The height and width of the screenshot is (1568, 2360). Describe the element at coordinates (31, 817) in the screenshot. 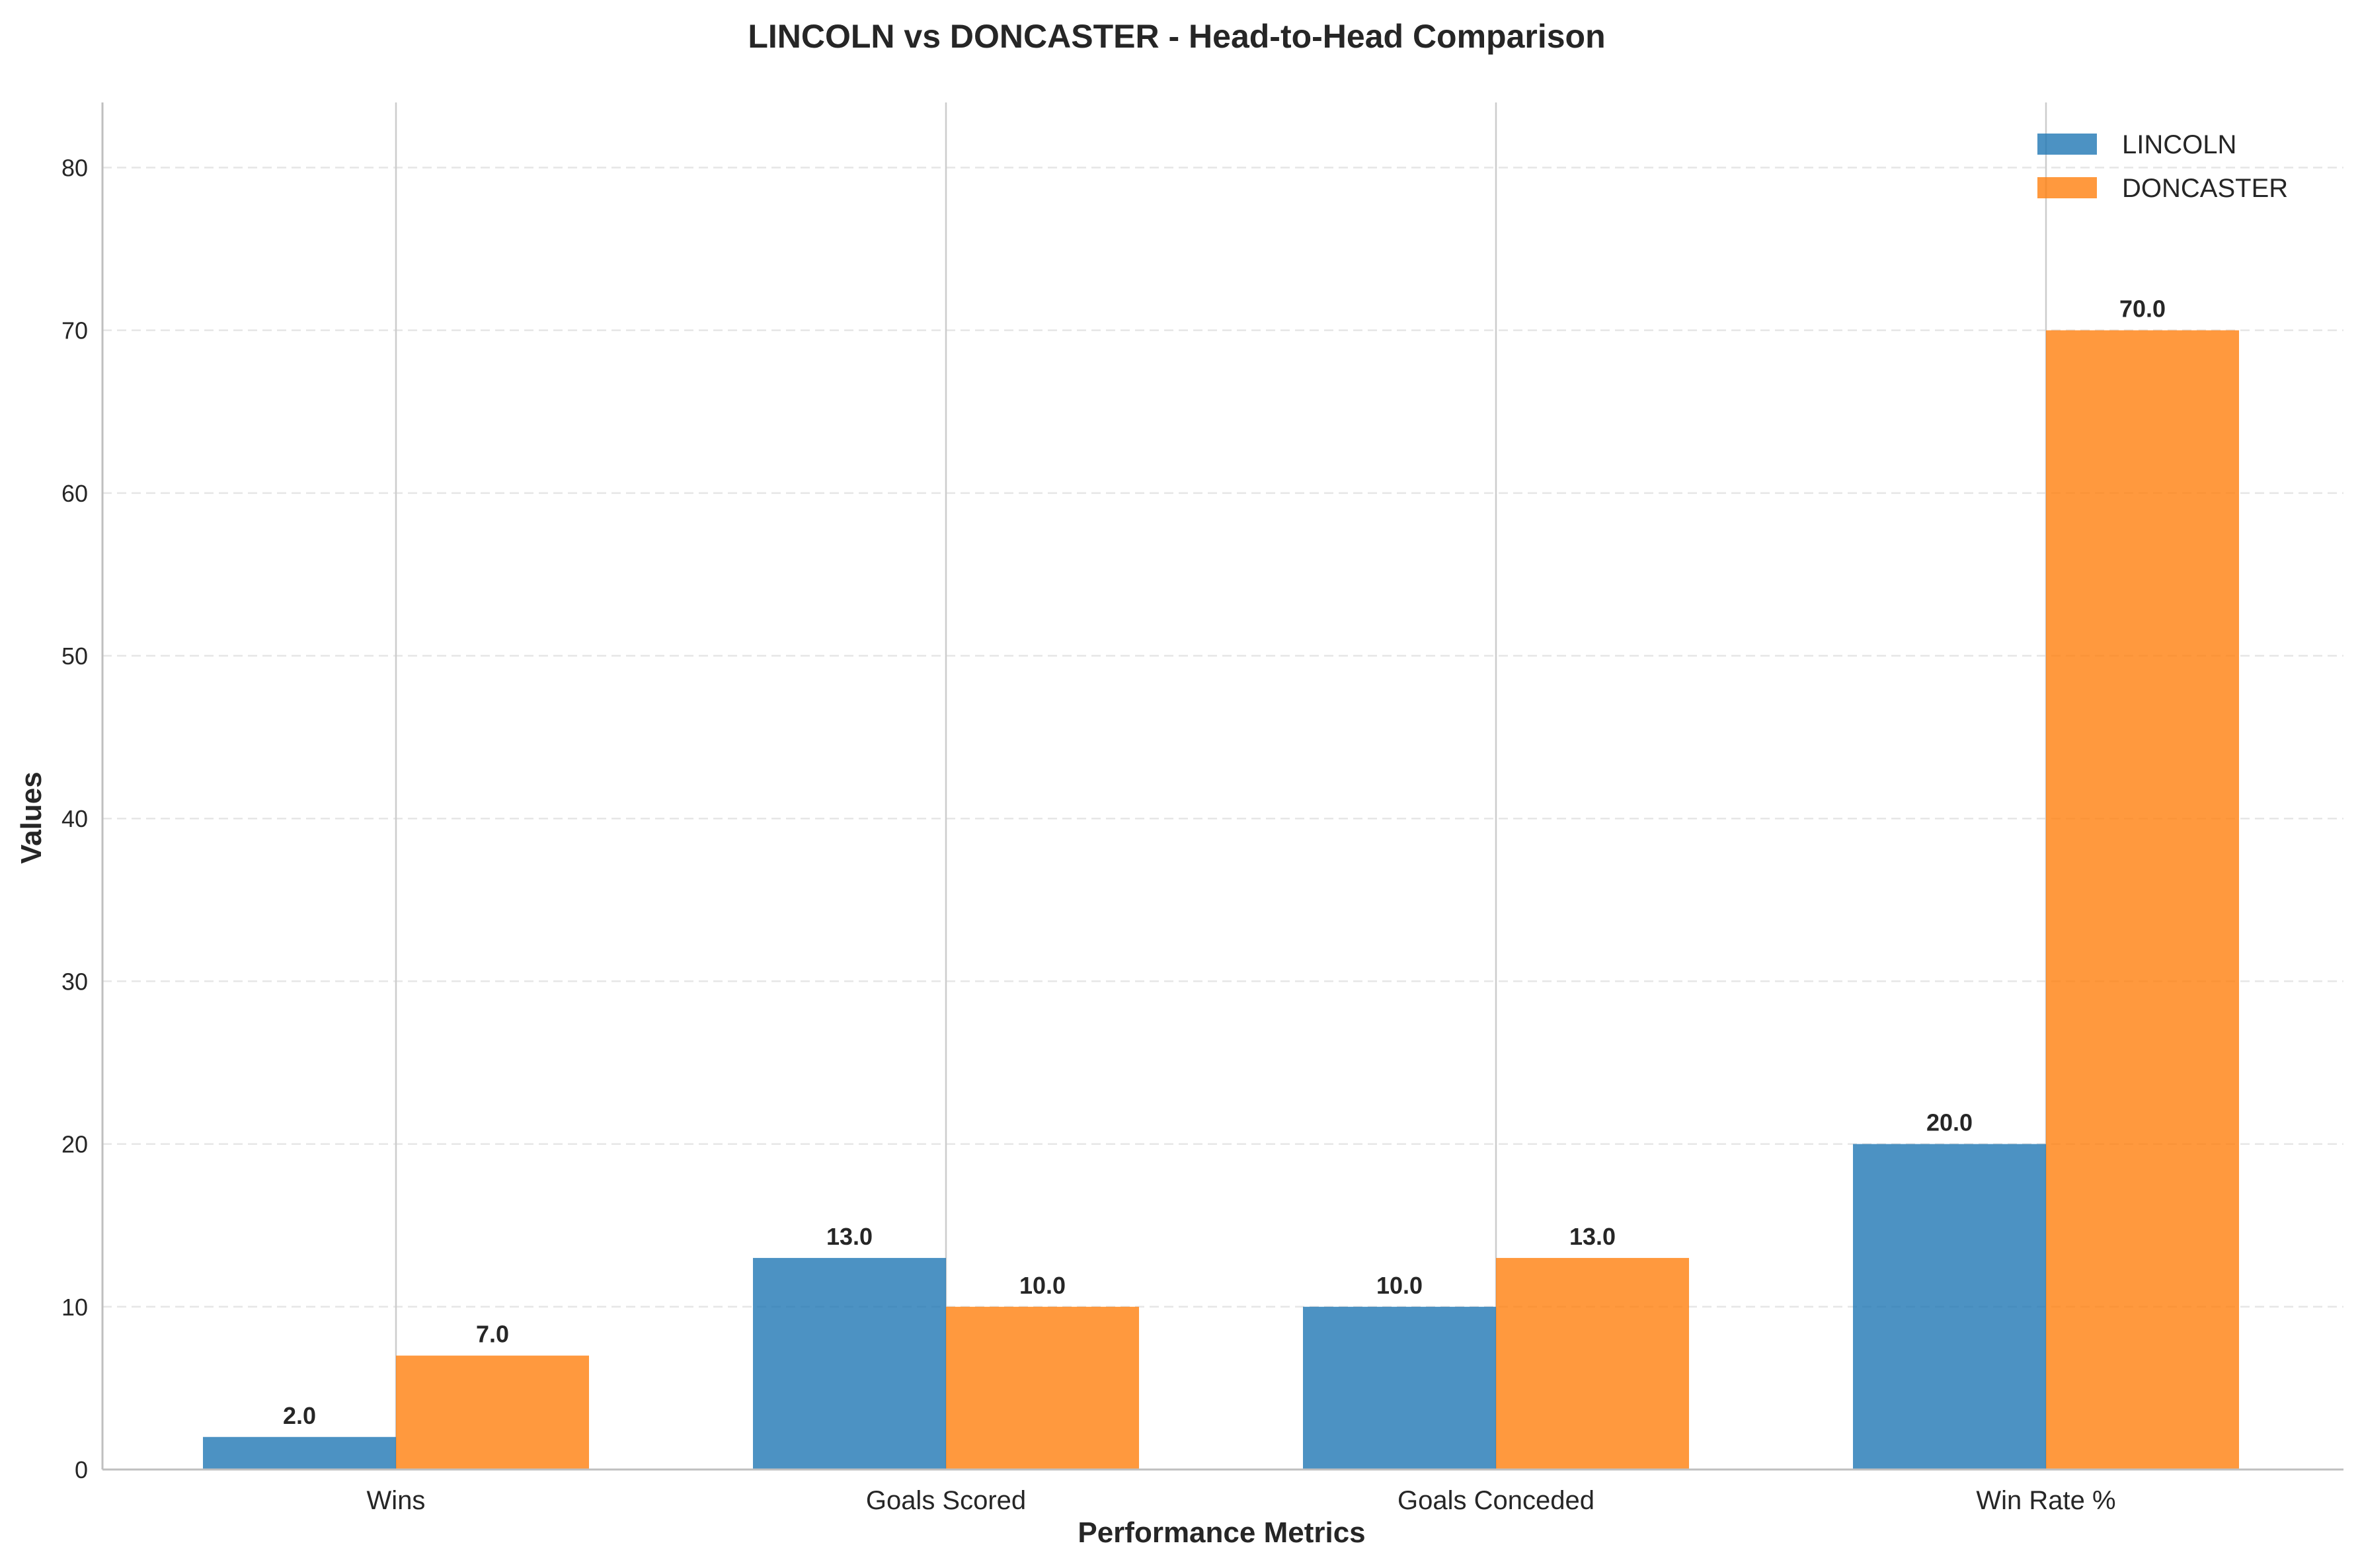

I see `y-axis-label: Values` at that location.